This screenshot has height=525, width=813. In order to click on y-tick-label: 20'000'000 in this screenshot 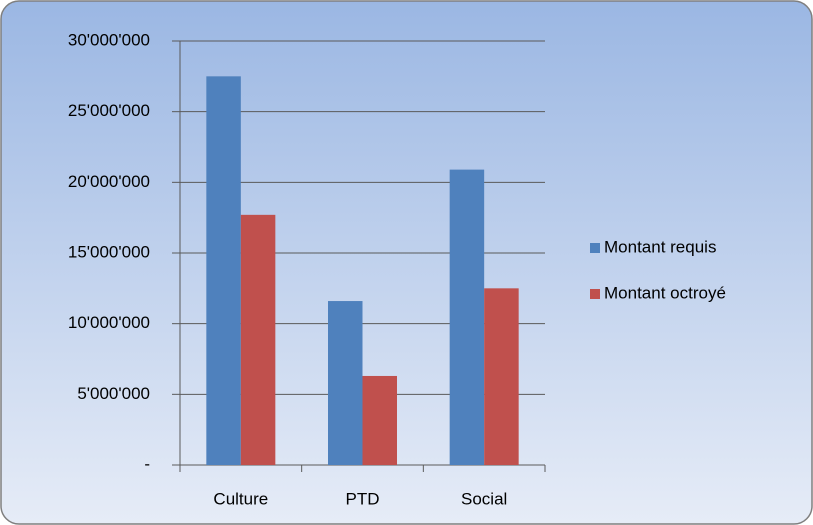, I will do `click(109, 181)`.